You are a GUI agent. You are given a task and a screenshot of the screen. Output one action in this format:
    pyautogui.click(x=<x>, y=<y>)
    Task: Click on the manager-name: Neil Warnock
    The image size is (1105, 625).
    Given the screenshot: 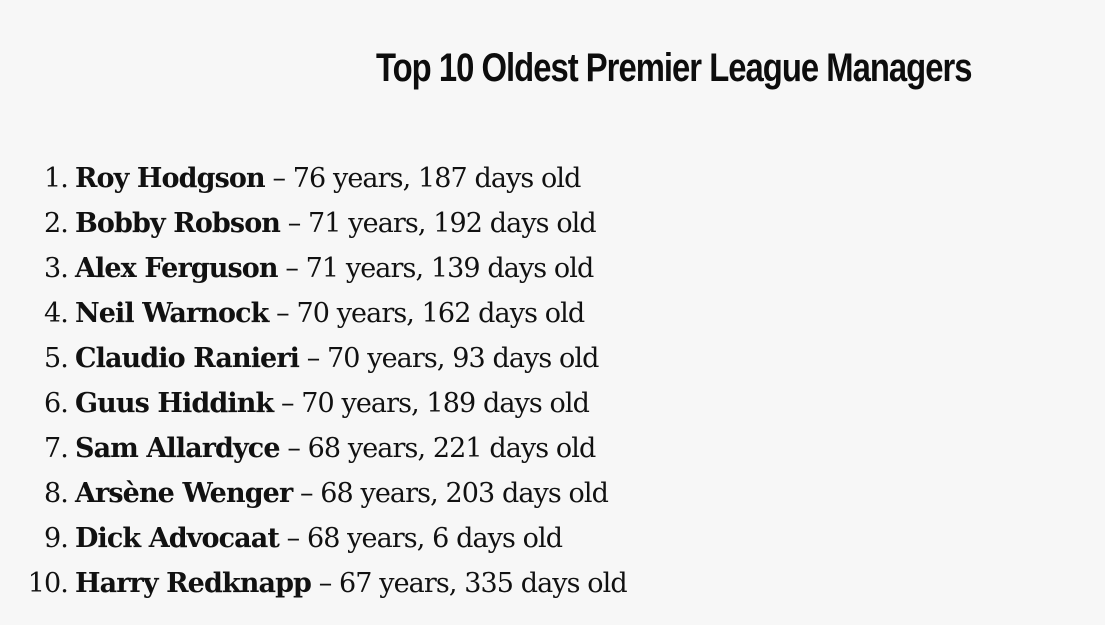 What is the action you would take?
    pyautogui.click(x=172, y=313)
    